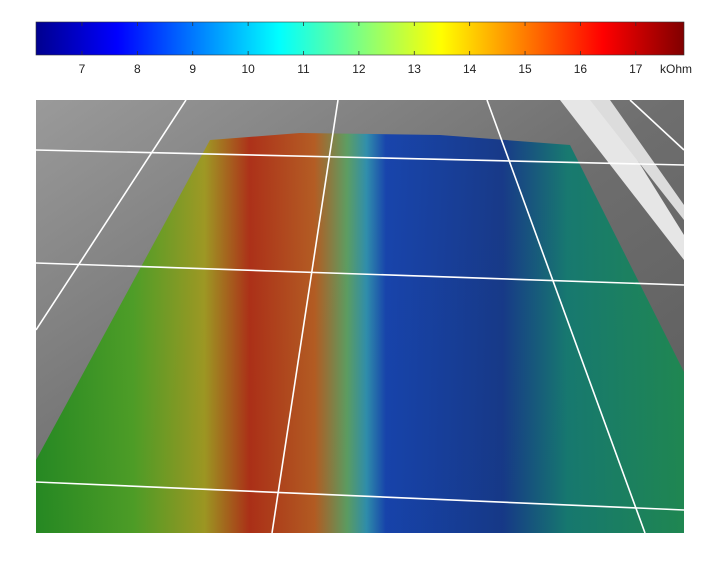 Image resolution: width=720 pixels, height=562 pixels. I want to click on tick-label: 15, so click(525, 69).